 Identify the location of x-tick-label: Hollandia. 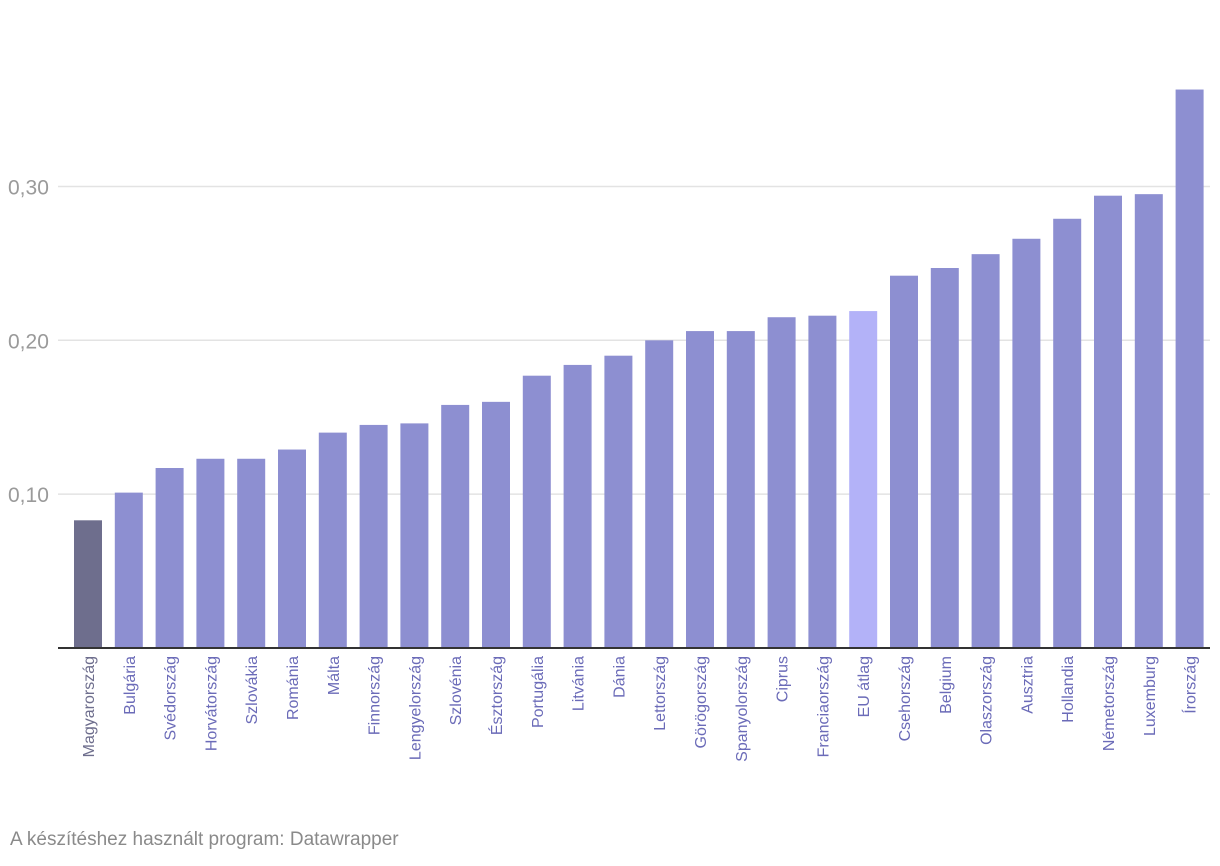
(1068, 689).